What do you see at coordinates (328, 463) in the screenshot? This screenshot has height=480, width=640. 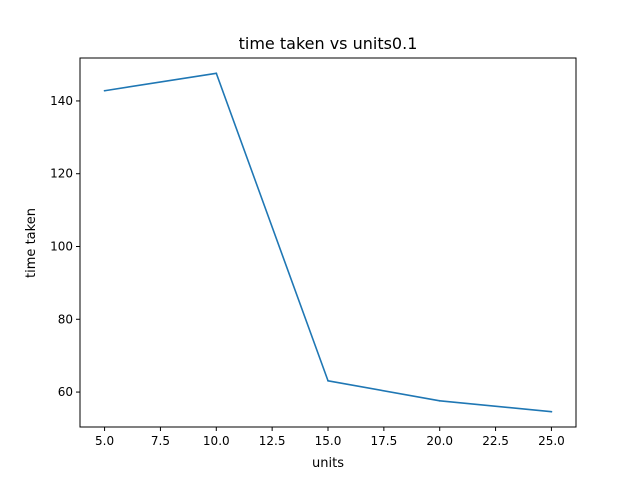 I see `x-axis-label: units` at bounding box center [328, 463].